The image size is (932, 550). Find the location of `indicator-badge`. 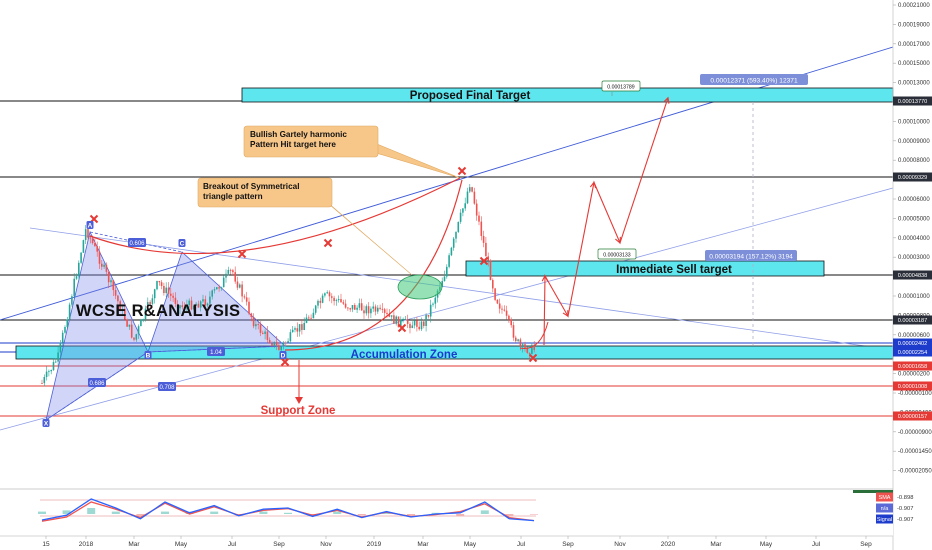

indicator-badge is located at coordinates (884, 519).